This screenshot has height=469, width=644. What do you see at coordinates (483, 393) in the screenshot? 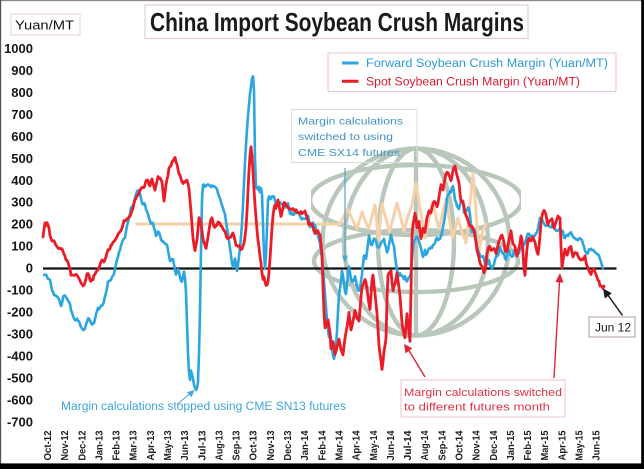
I see `svg-text: Margin calculations switched` at bounding box center [483, 393].